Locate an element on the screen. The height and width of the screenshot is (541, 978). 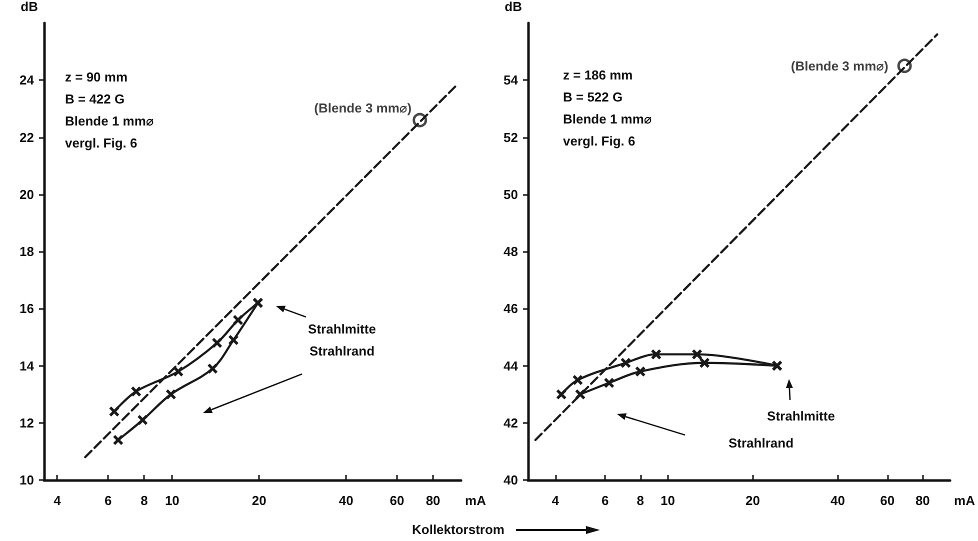
y-tick-label: 44 is located at coordinates (511, 366).